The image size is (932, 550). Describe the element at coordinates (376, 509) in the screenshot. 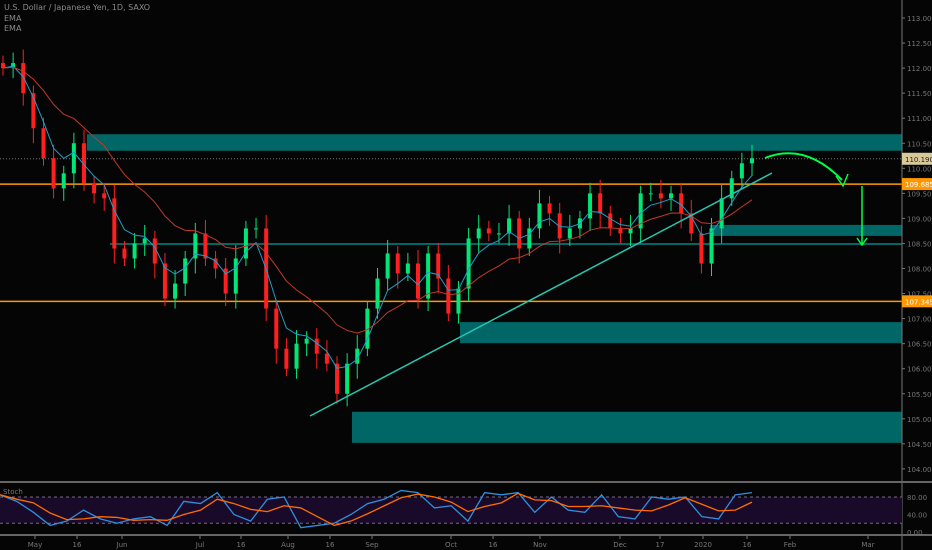

I see `stoch-d-line` at that location.